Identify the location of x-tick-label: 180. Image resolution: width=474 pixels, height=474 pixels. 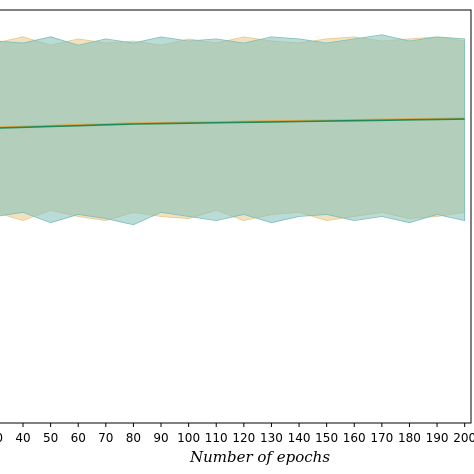
(409, 438).